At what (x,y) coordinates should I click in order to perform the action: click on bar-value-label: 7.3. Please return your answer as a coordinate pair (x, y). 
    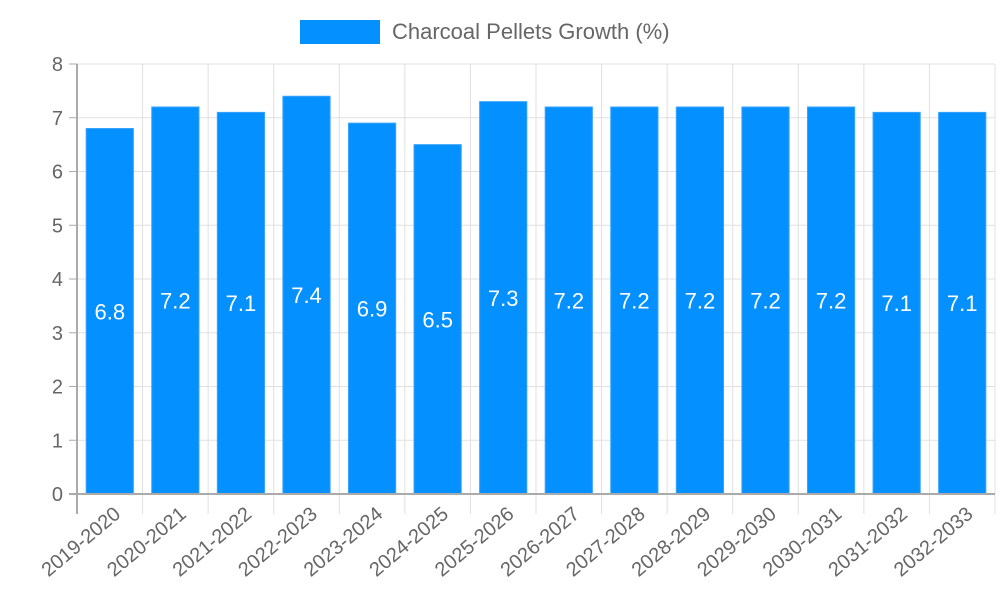
    Looking at the image, I should click on (503, 298).